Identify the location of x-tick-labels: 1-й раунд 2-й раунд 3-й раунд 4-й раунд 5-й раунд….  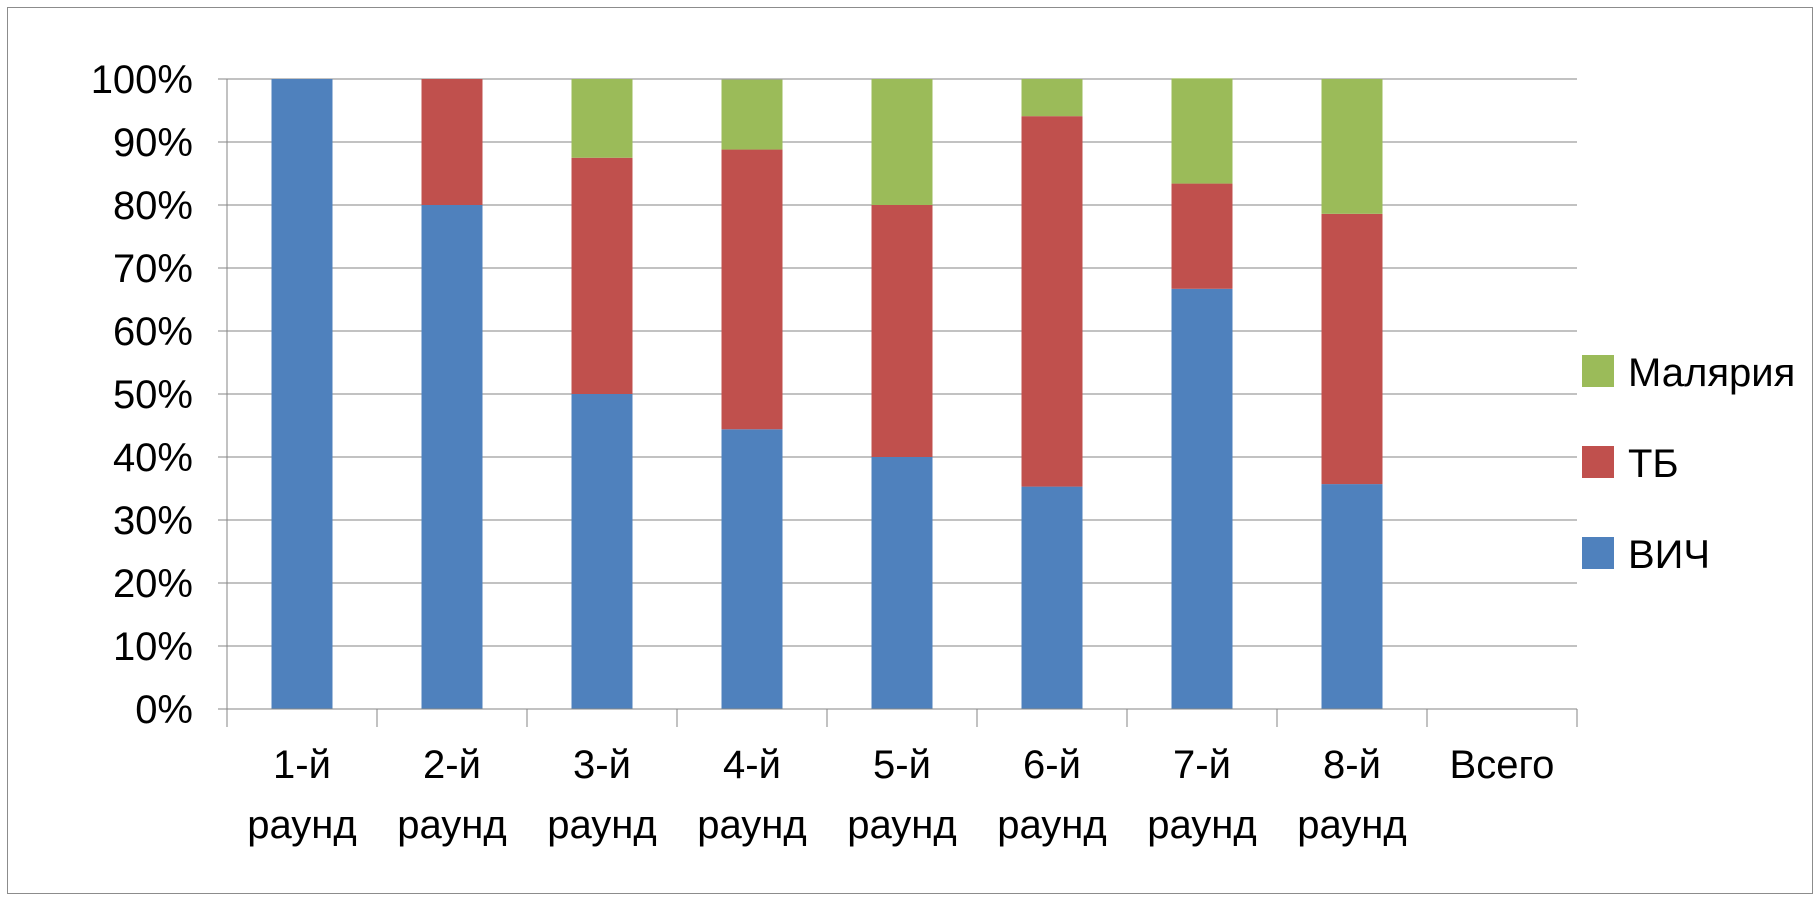
(900, 795).